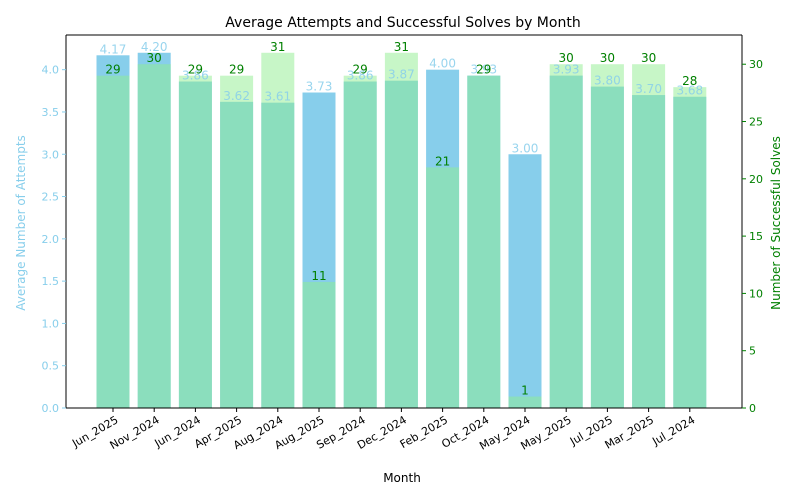 This screenshot has width=800, height=500. I want to click on right-tick-label: 5, so click(752, 351).